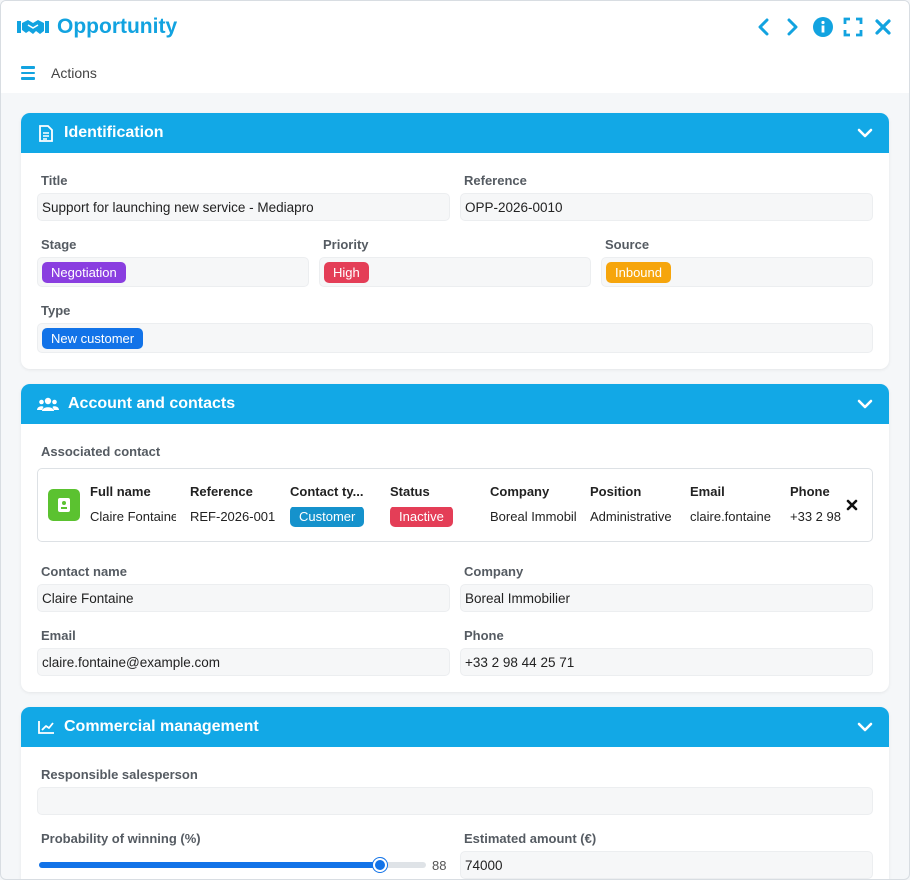  I want to click on stage-select: Negotiation, so click(173, 272).